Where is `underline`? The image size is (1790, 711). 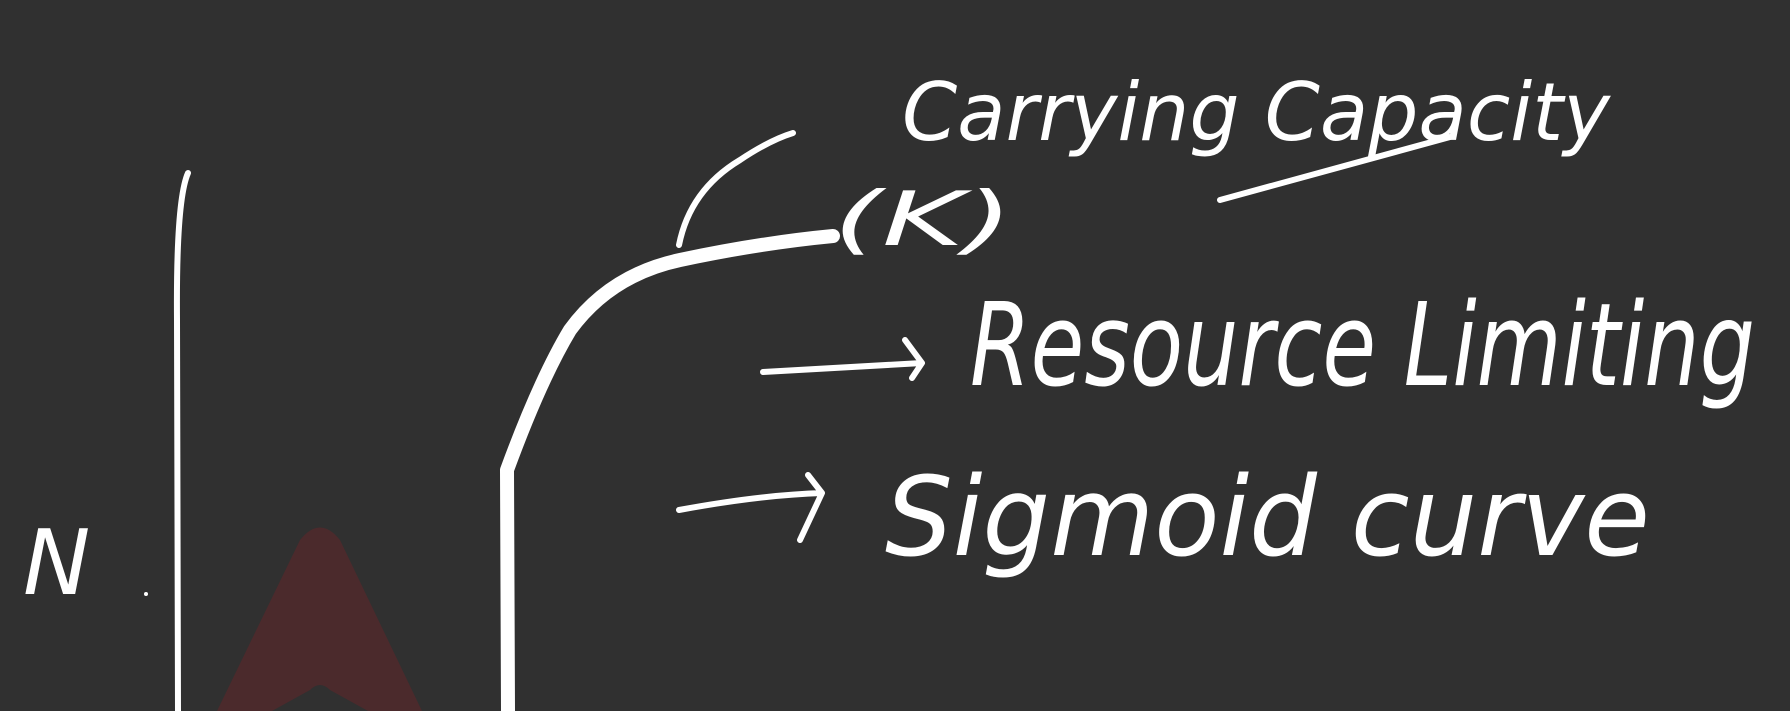 underline is located at coordinates (1335, 168).